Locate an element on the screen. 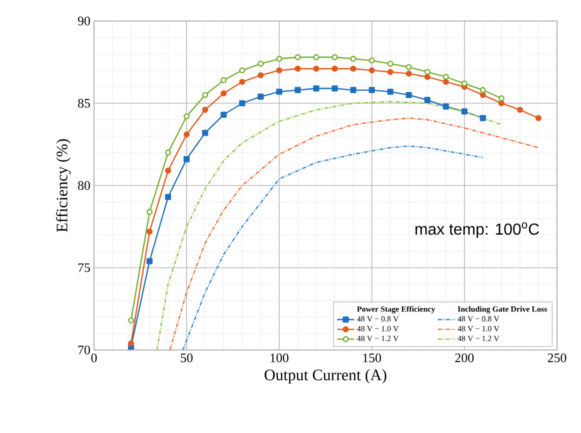  y-tick-label: 90 is located at coordinates (84, 21).